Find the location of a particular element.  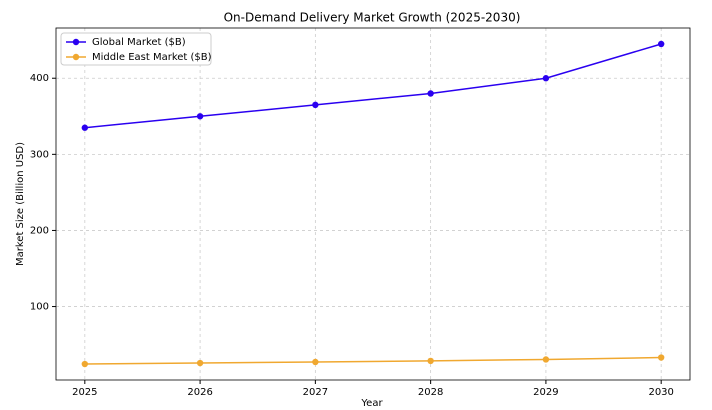

y-tick-label: 200 is located at coordinates (39, 230).